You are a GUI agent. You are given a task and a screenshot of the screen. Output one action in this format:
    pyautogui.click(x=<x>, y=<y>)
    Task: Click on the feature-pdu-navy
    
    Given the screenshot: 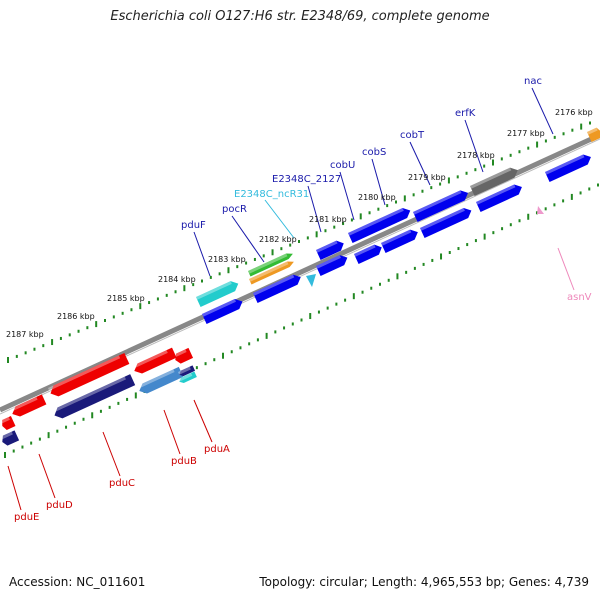 What is the action you would take?
    pyautogui.click(x=94, y=396)
    